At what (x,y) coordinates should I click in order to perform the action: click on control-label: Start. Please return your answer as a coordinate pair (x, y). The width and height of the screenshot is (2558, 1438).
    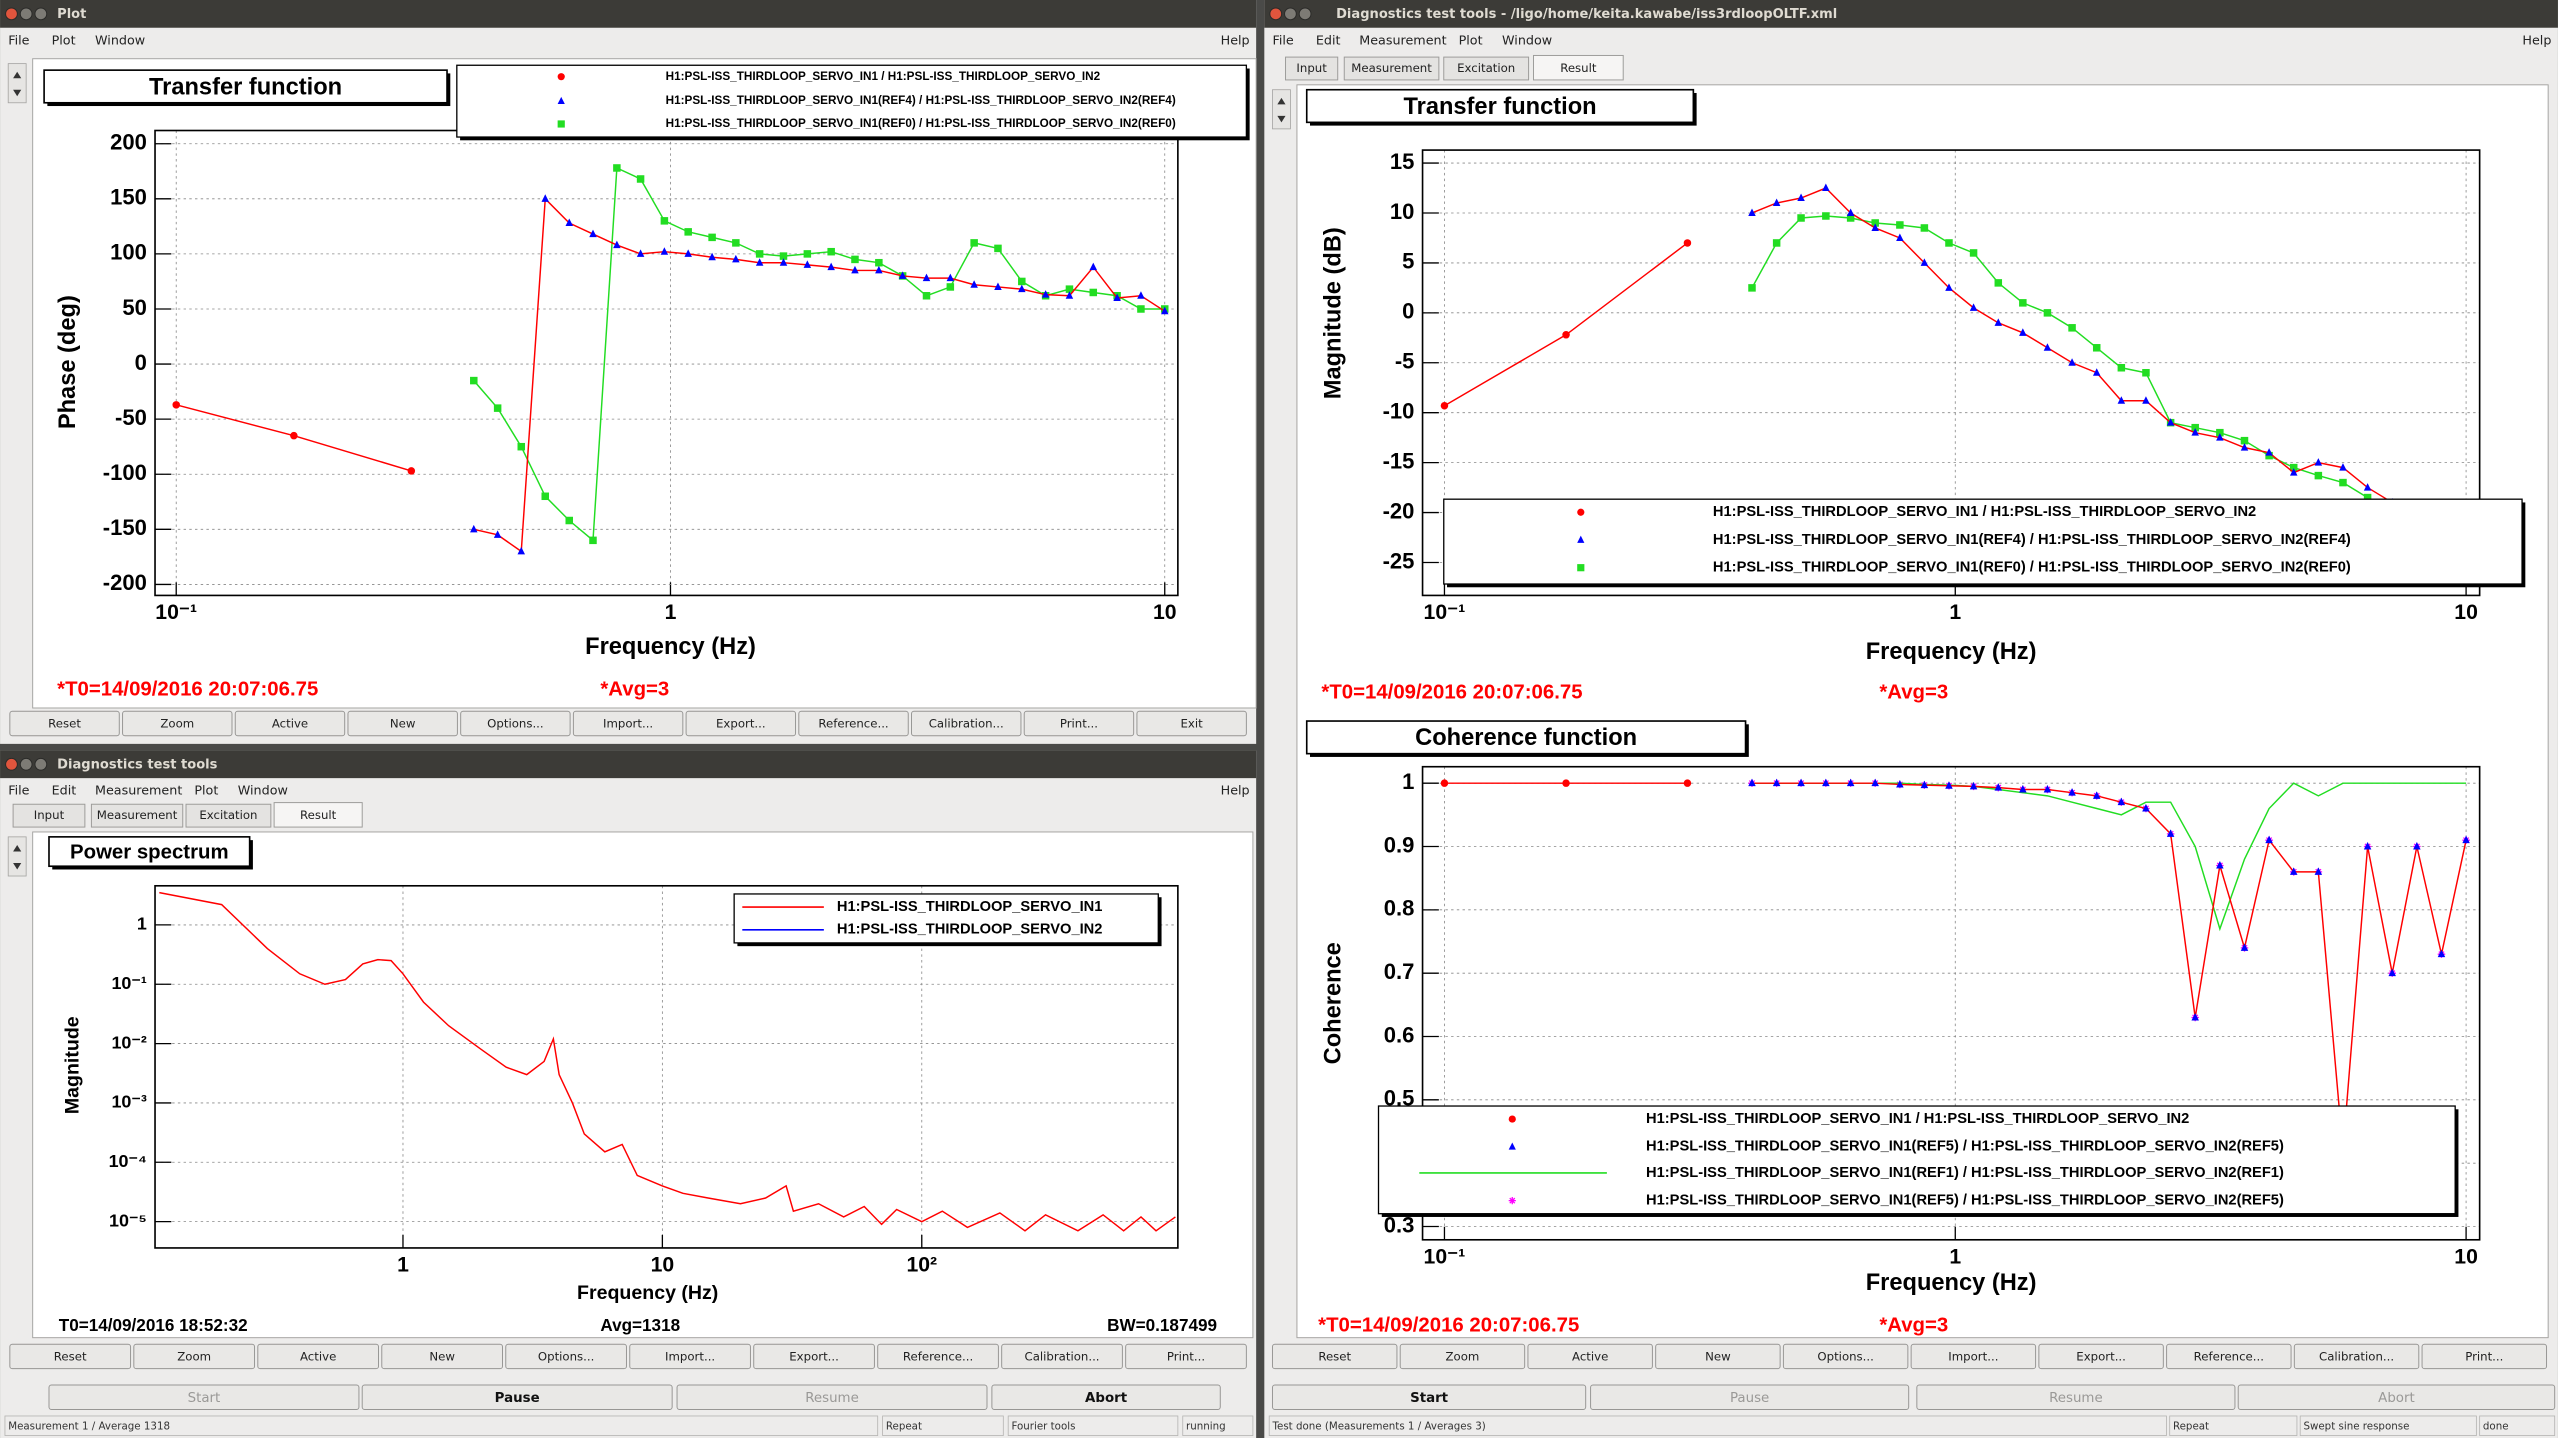
    Looking at the image, I should click on (1429, 1398).